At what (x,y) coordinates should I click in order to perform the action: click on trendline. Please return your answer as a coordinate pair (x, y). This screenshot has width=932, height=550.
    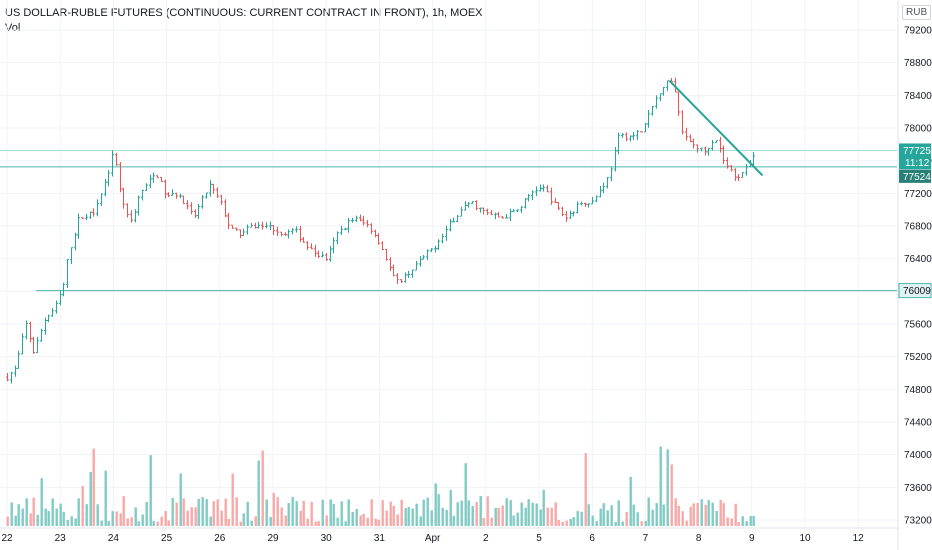
    Looking at the image, I should click on (716, 128).